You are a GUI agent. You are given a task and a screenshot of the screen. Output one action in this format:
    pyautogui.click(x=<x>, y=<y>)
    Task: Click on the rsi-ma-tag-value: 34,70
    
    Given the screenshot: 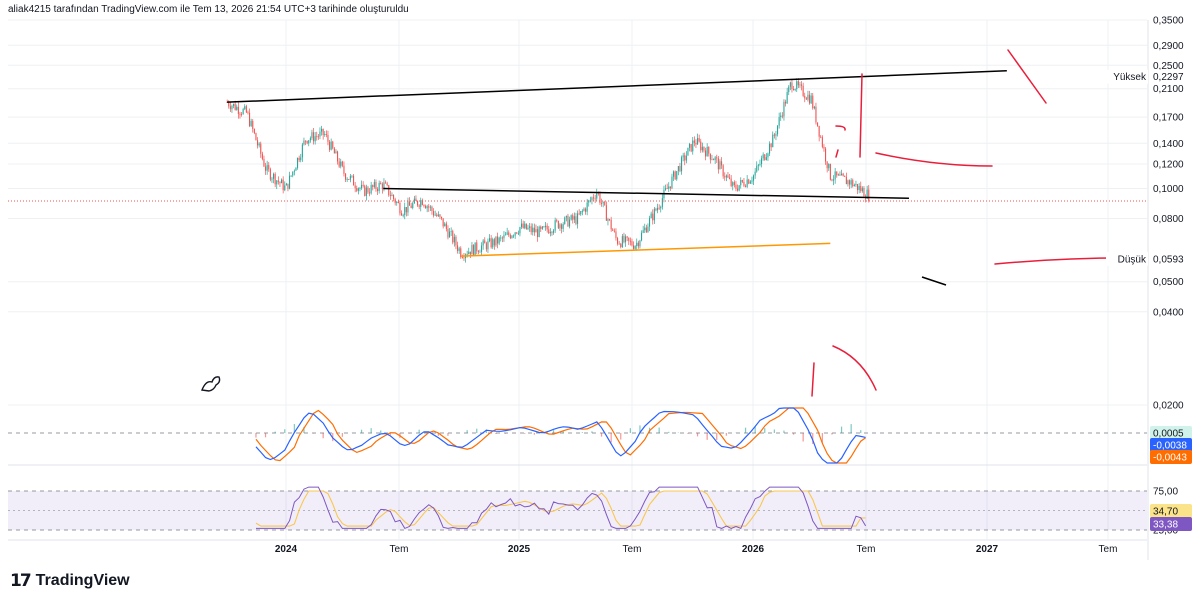 What is the action you would take?
    pyautogui.click(x=1165, y=512)
    